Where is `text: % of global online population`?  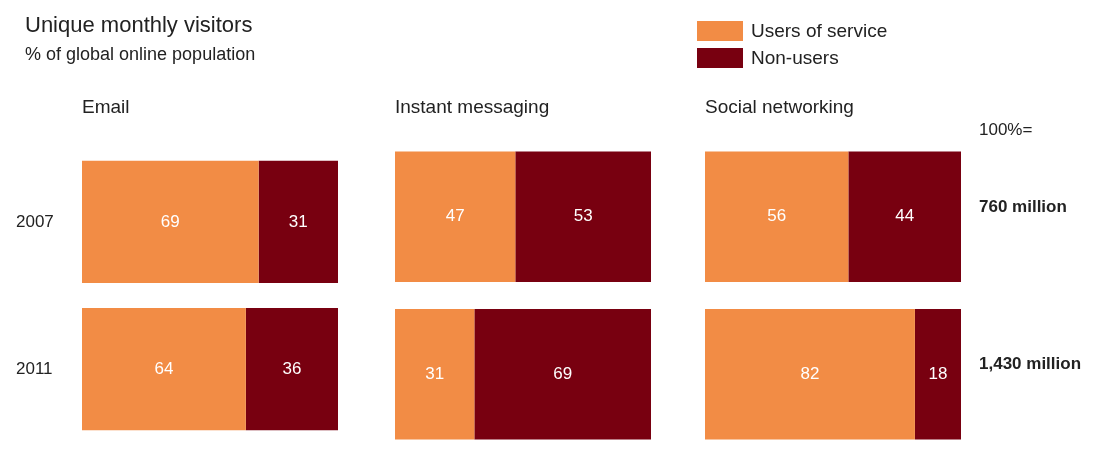
text: % of global online population is located at coordinates (140, 54).